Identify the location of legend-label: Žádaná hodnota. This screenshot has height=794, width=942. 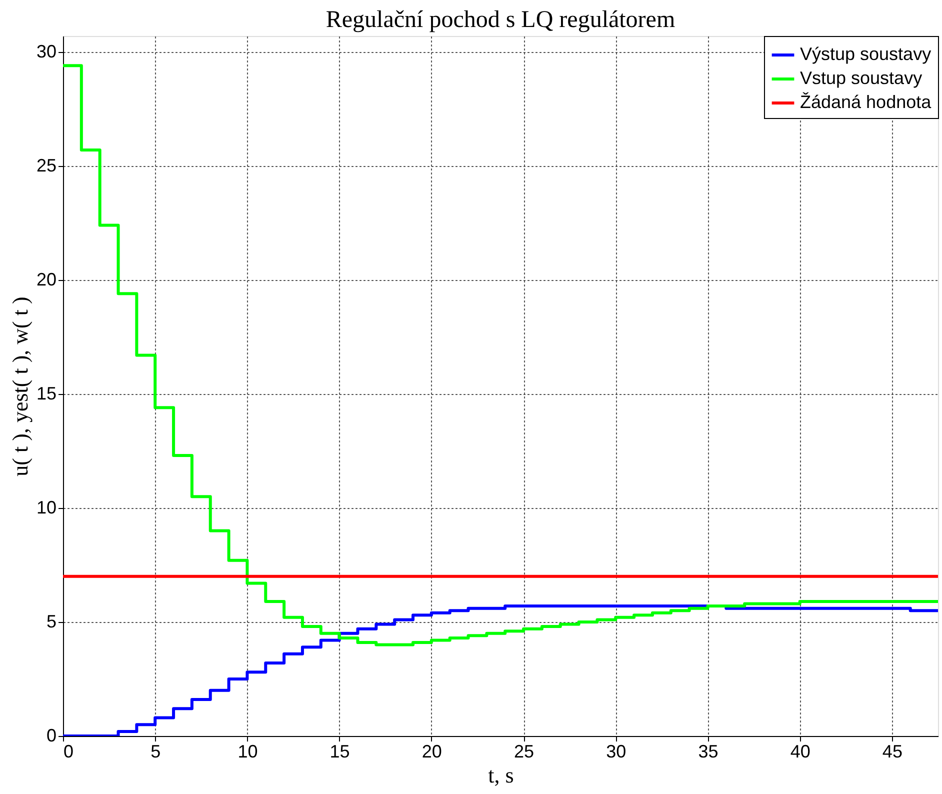
(866, 102).